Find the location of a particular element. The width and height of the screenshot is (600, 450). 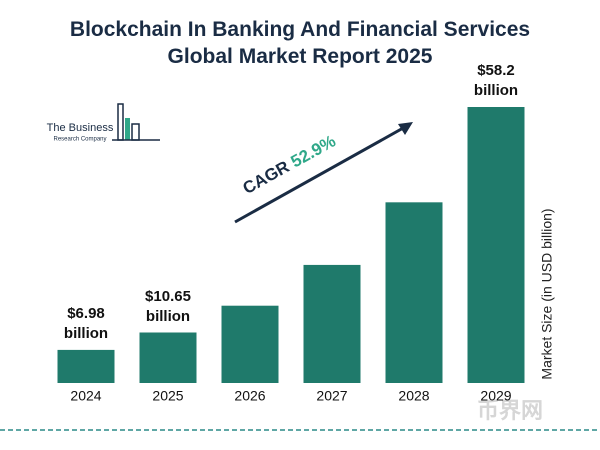

cagr-arrow is located at coordinates (320, 174).